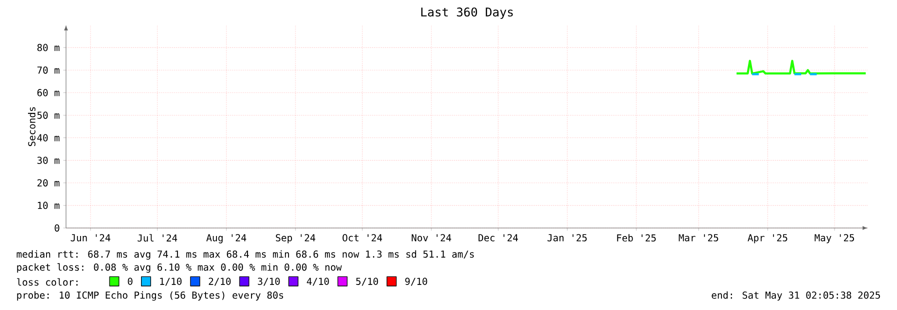 The image size is (897, 310). I want to click on x-tick-label: Dec '24, so click(498, 238).